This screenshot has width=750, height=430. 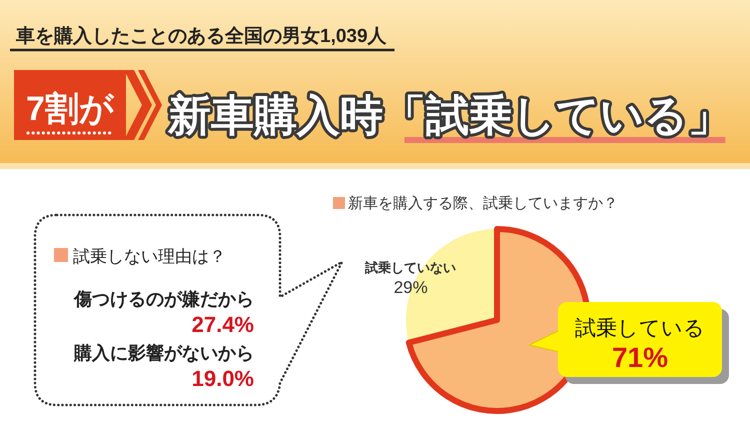 I want to click on text: 購入に影響がないから, so click(x=163, y=353).